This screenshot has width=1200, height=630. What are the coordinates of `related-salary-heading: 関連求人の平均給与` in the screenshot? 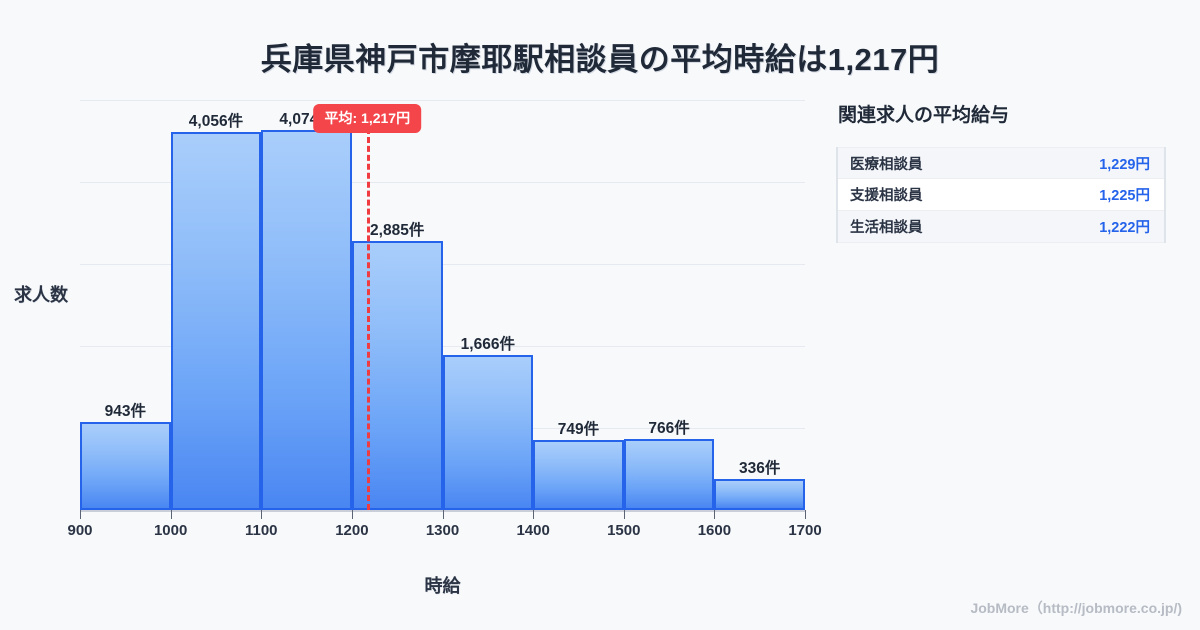 It's located at (924, 115).